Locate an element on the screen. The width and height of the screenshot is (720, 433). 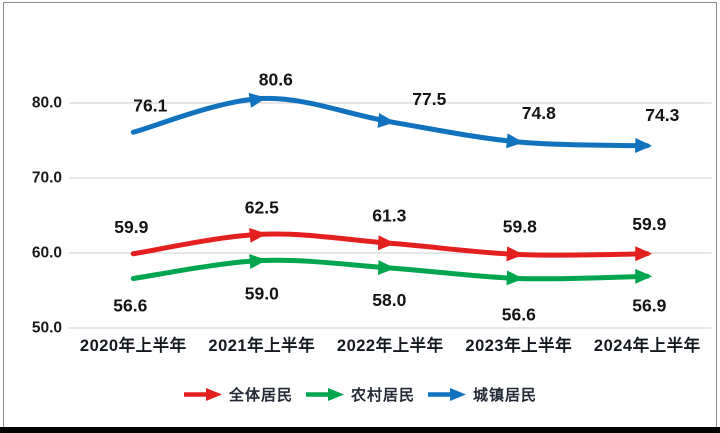
x-axis-category-label: 2024年上半年 is located at coordinates (647, 345).